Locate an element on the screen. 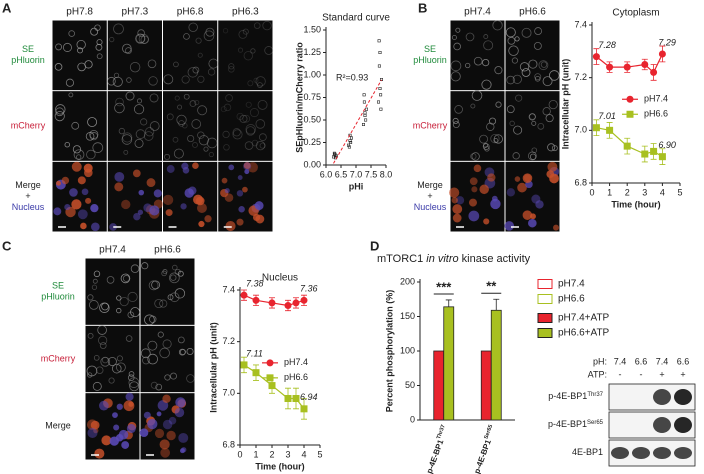  blot-lane: 6.6 is located at coordinates (683, 361).